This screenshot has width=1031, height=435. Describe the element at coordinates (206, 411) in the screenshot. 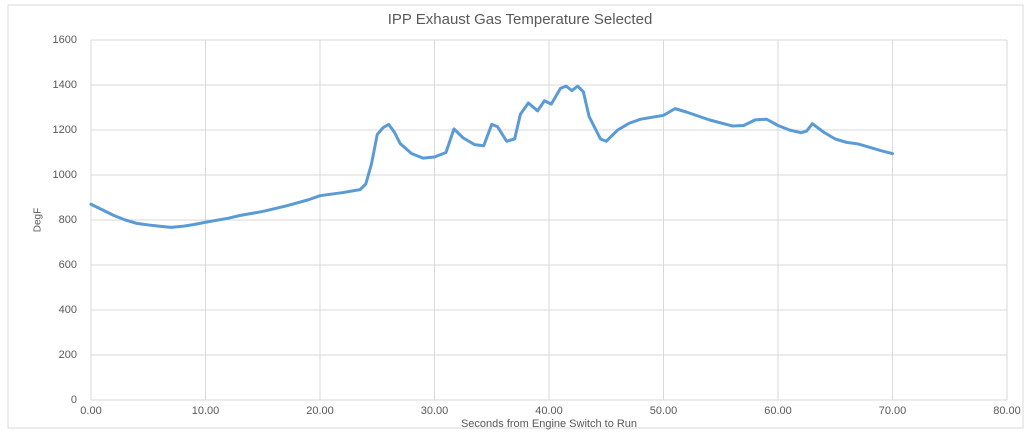

I see `x-tick-label: 10.00` at that location.